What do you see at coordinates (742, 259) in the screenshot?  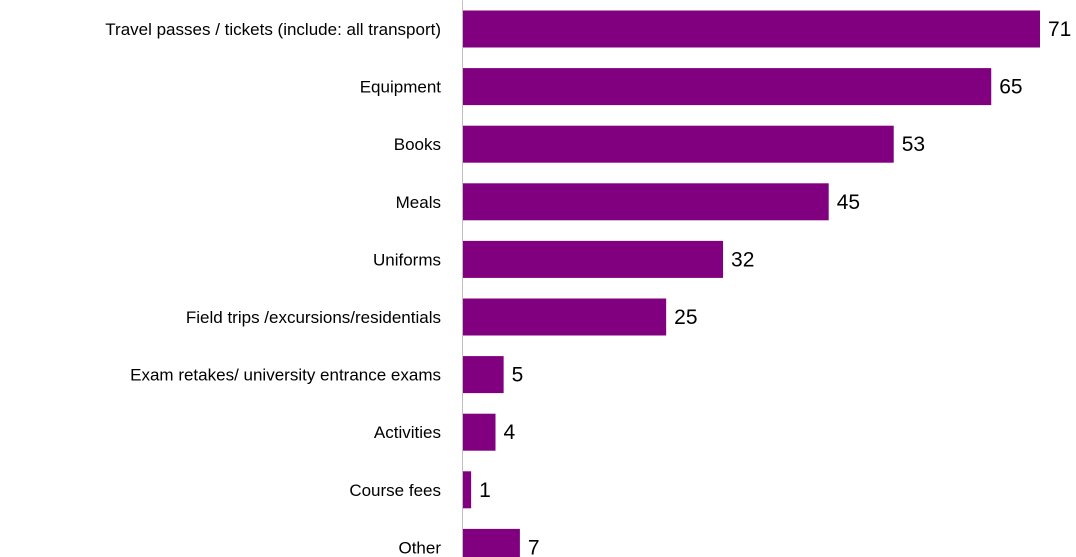 I see `value-label: 32` at bounding box center [742, 259].